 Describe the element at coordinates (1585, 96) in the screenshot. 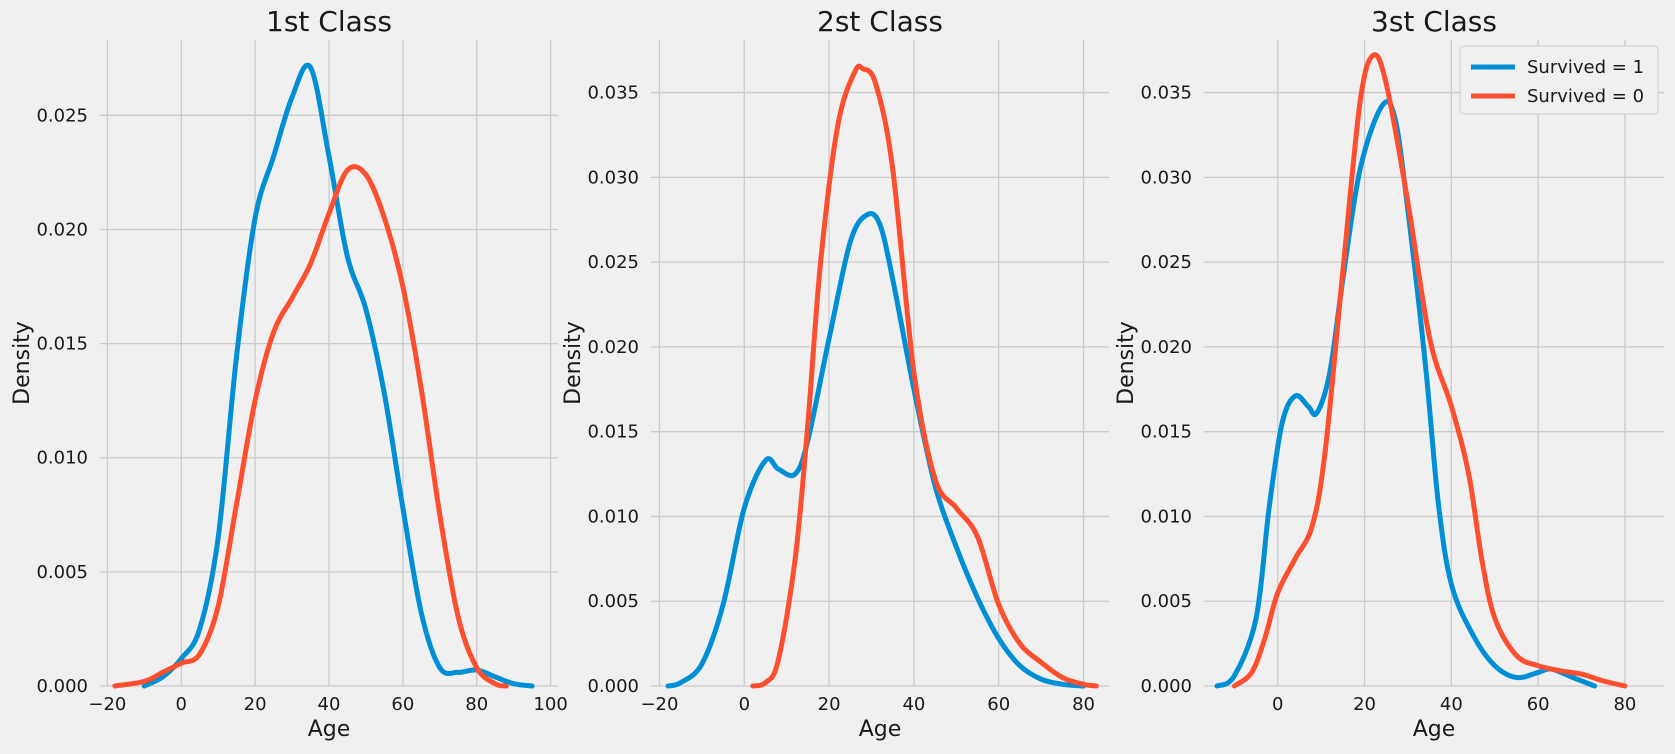

I see `legend-label: Survived = 0` at that location.